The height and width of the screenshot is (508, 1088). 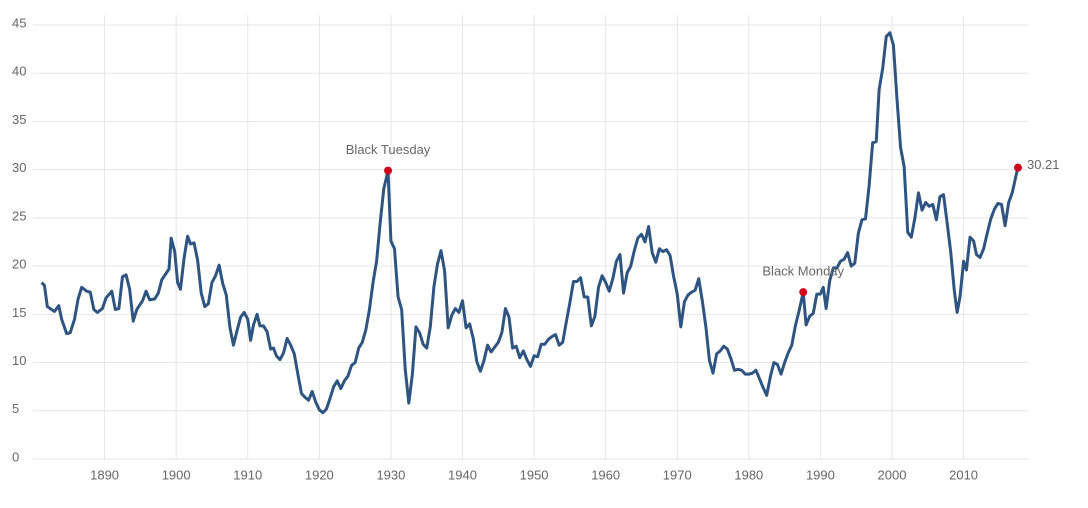 What do you see at coordinates (19, 71) in the screenshot?
I see `y-tick-label: 40` at bounding box center [19, 71].